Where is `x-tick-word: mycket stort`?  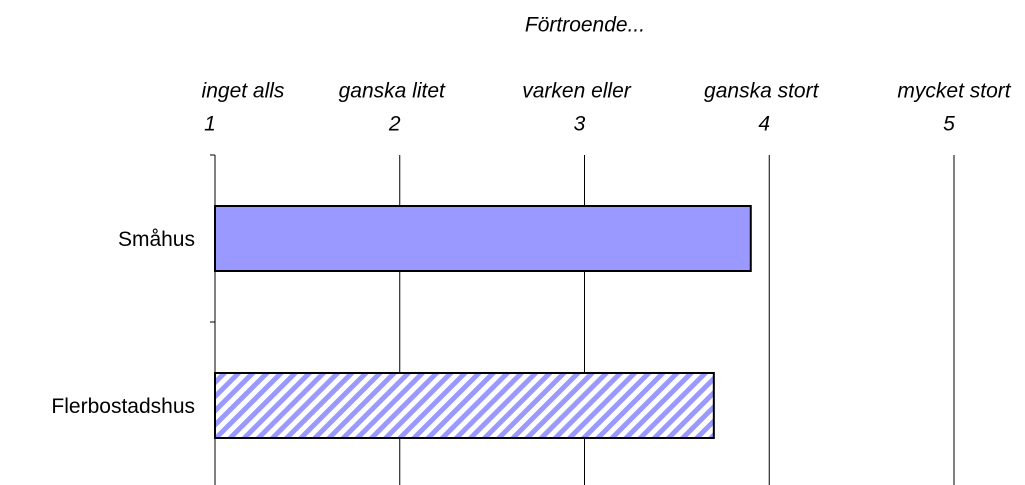
x-tick-word: mycket stort is located at coordinates (954, 91).